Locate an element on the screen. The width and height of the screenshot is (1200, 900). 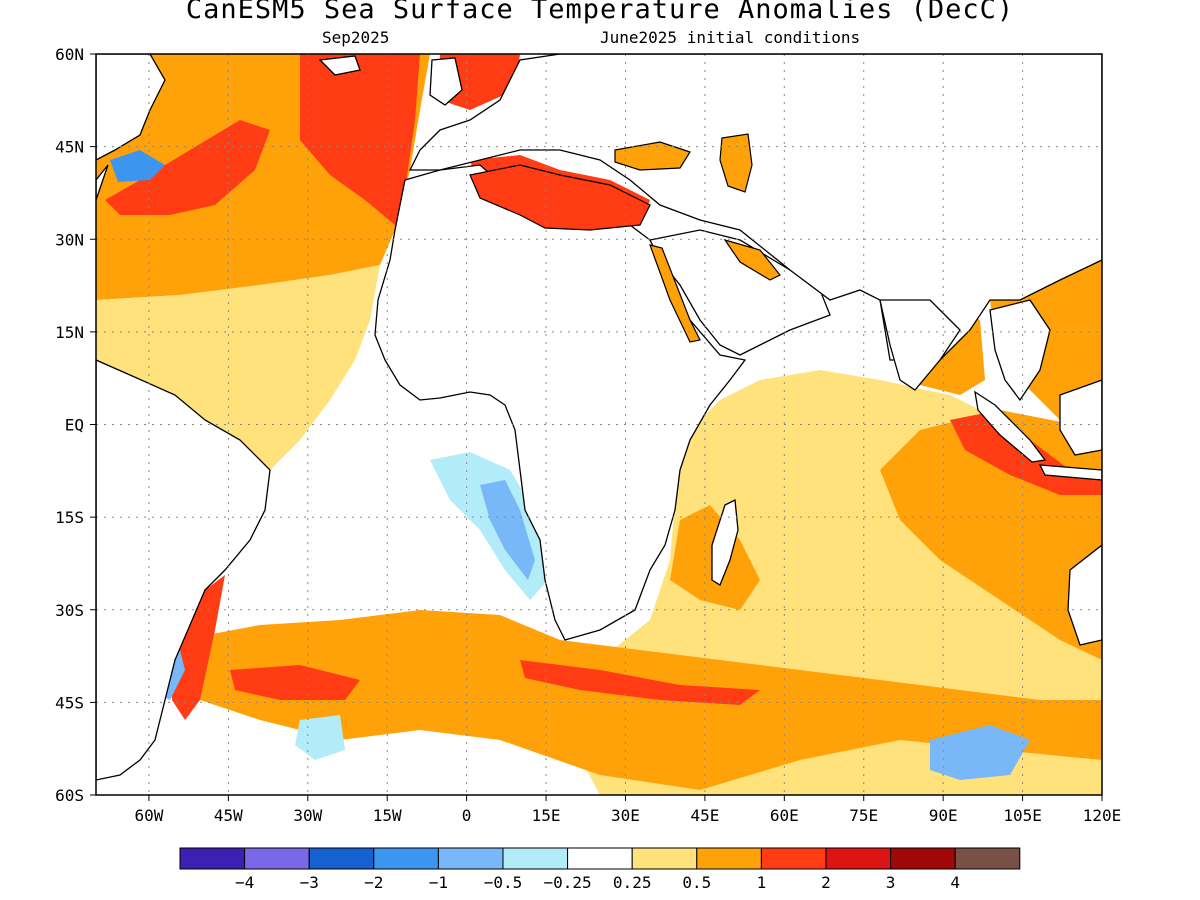
land-india is located at coordinates (920, 345).